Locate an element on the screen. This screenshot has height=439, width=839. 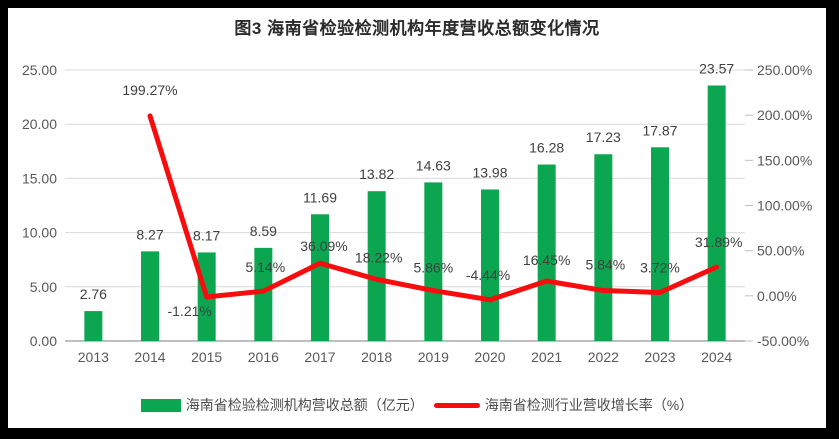
legend-item-growth: 海南省检测行业营收增长率（%） is located at coordinates (563, 405).